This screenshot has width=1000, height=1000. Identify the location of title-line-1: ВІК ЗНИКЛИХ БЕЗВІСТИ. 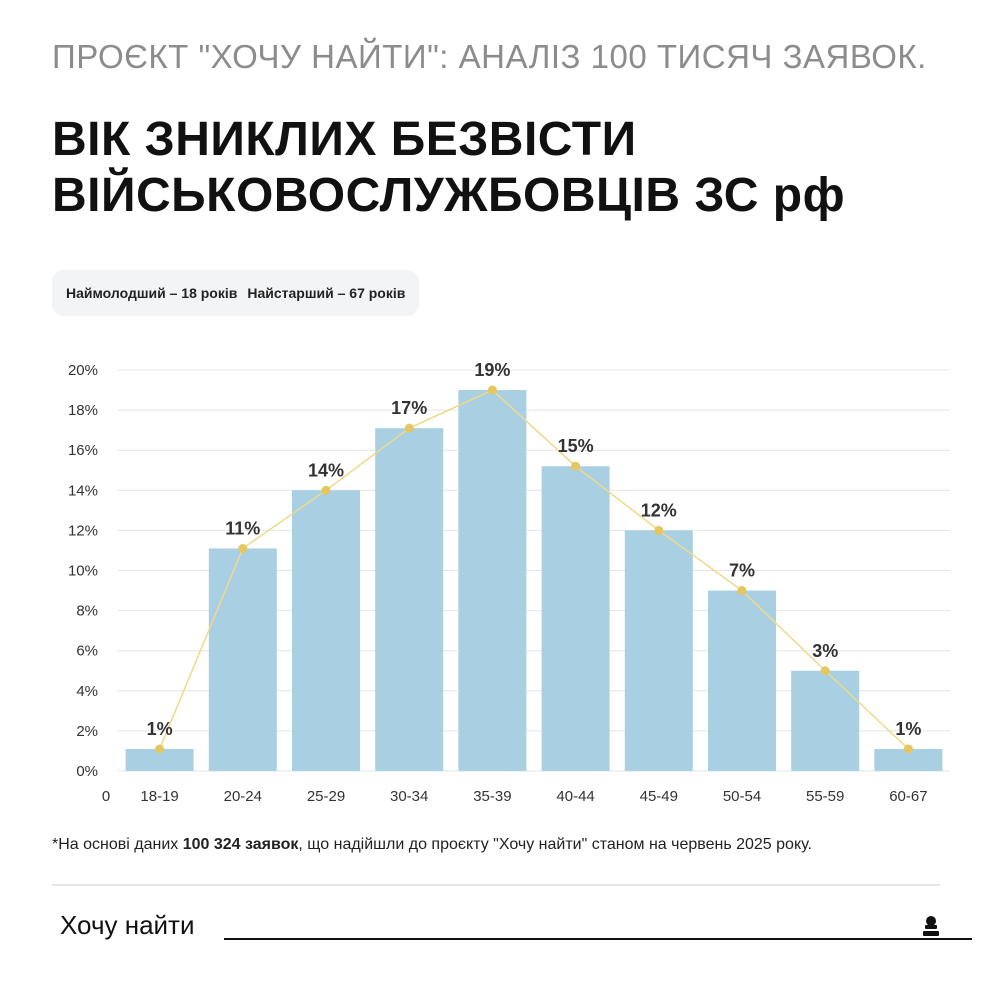
(344, 139).